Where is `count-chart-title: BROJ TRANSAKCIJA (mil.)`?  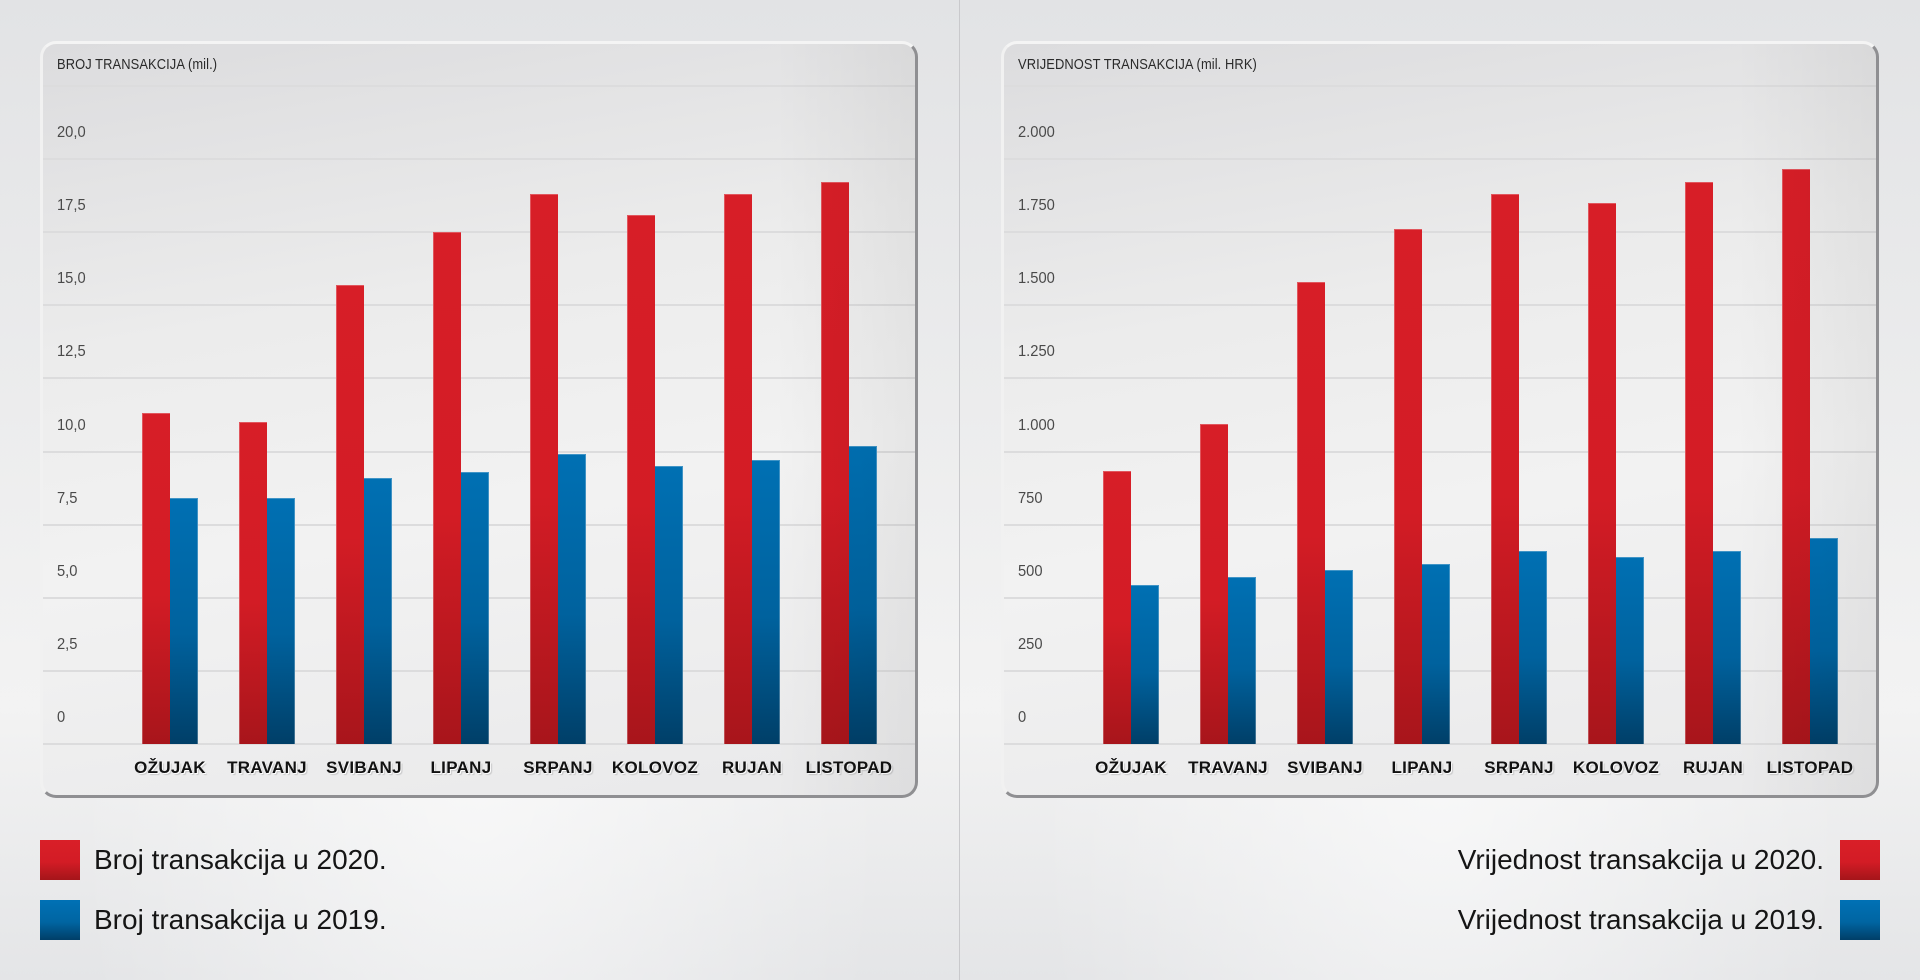 count-chart-title: BROJ TRANSAKCIJA (mil.) is located at coordinates (137, 64).